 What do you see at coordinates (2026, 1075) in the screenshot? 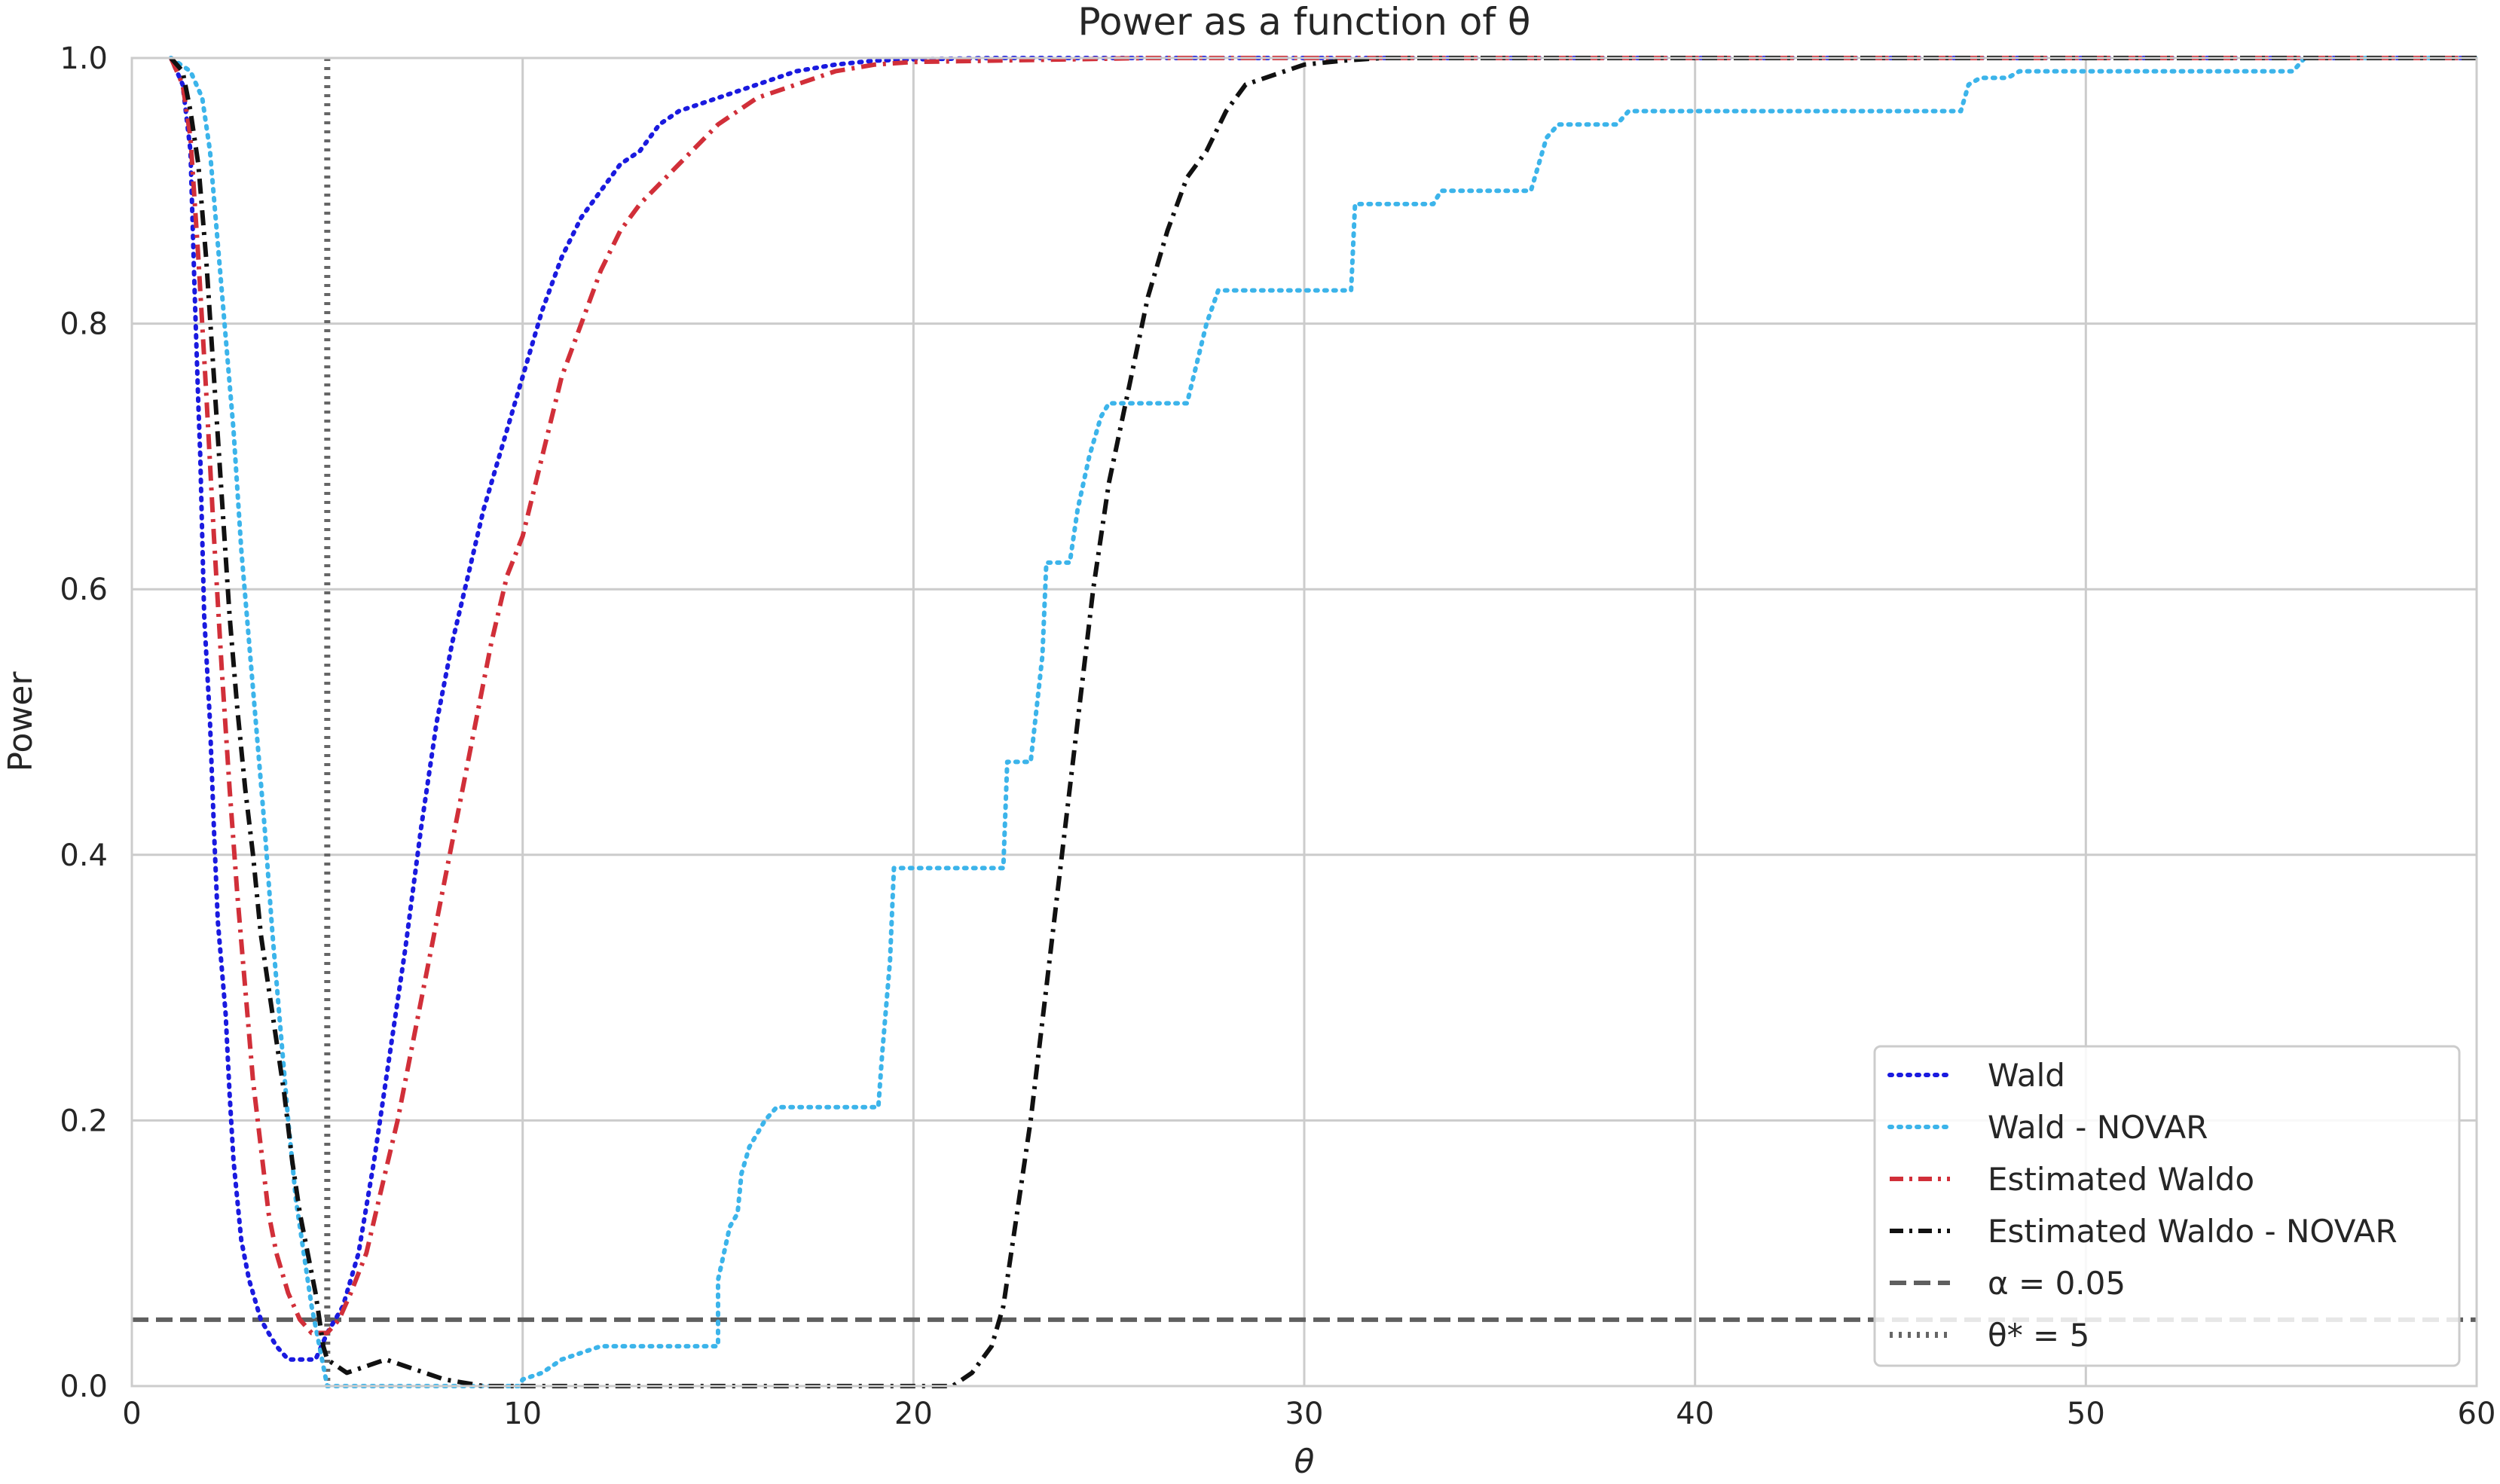
I see `legend-label-wald: Wald` at bounding box center [2026, 1075].